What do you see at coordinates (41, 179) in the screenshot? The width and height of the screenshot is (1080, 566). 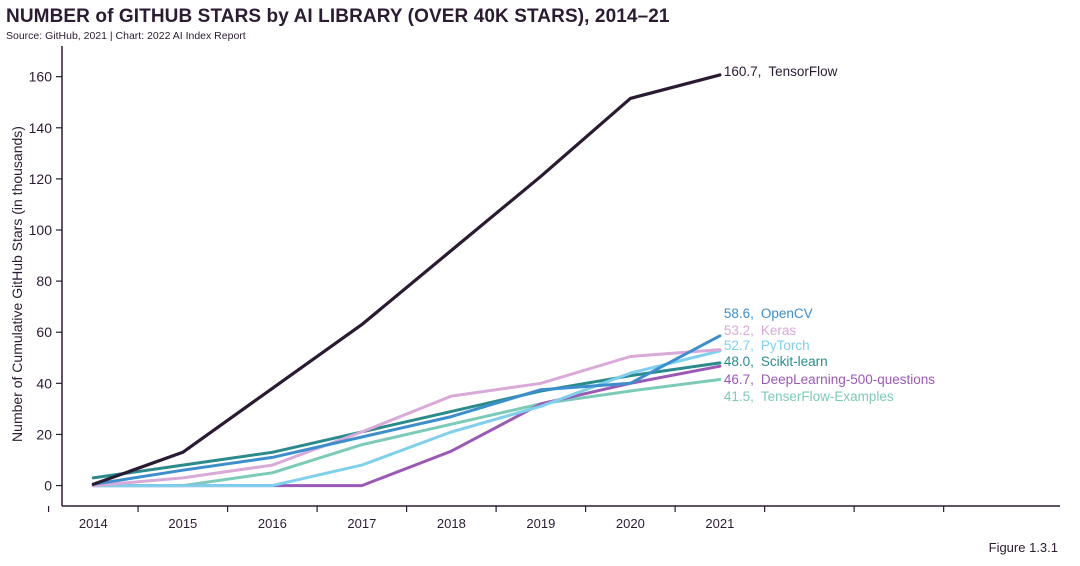 I see `y-tick-label: 120` at bounding box center [41, 179].